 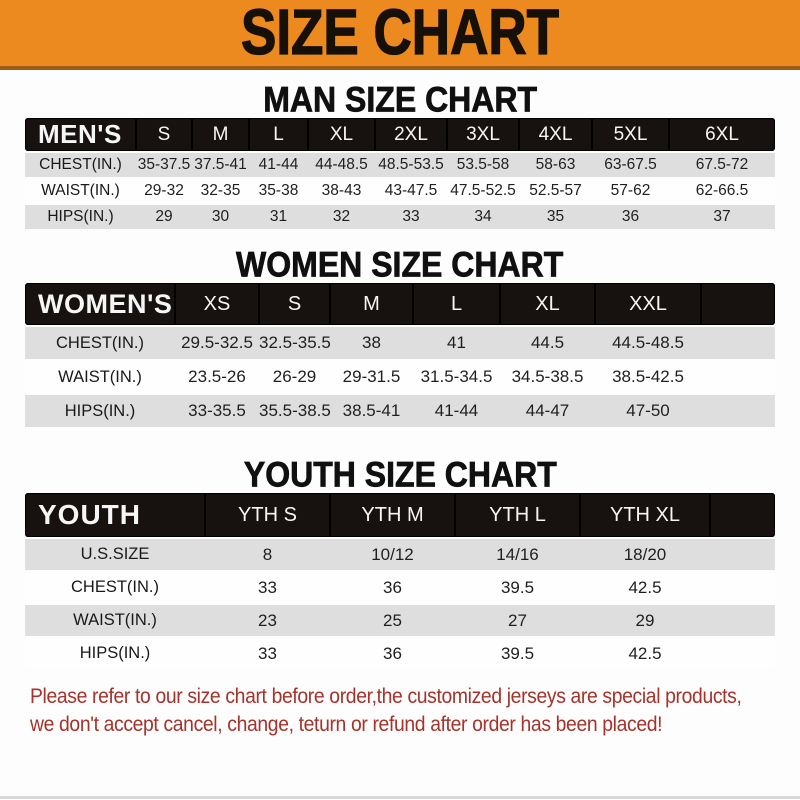 I want to click on youth-col-header-3: YTH XL, so click(x=645, y=515).